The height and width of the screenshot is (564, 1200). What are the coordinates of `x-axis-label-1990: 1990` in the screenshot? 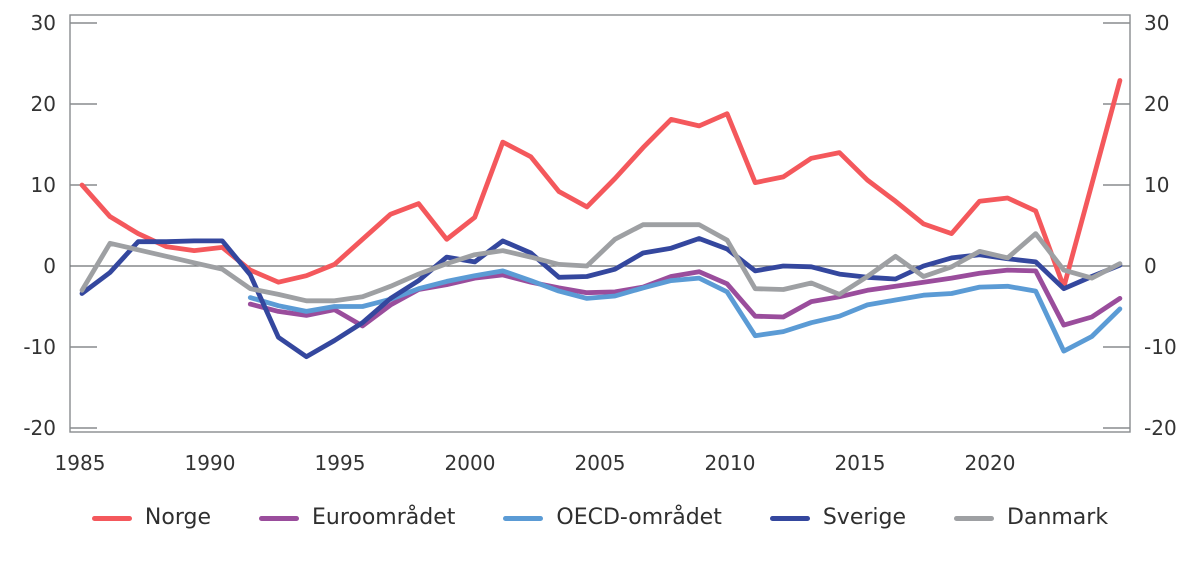 It's located at (210, 463).